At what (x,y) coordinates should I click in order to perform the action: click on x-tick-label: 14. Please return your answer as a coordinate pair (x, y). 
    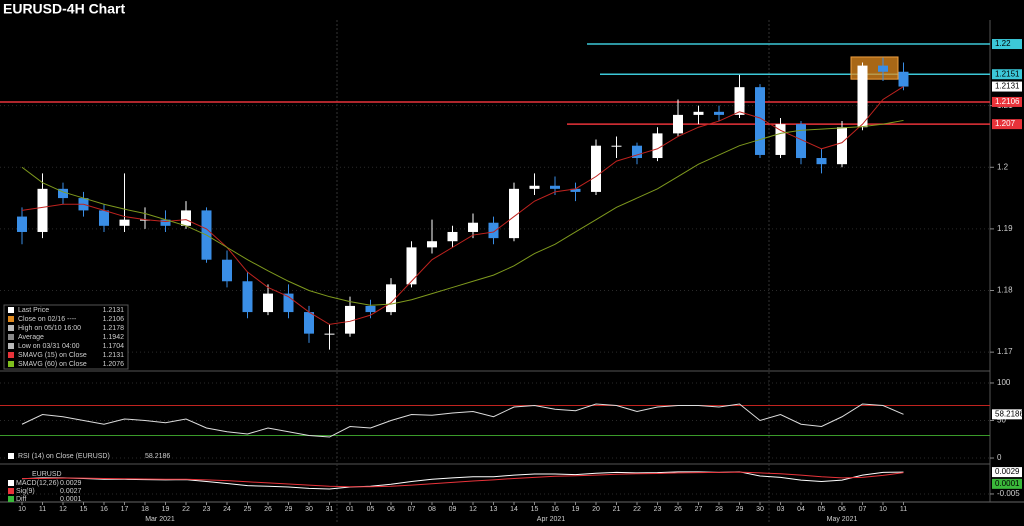
    Looking at the image, I should click on (514, 509).